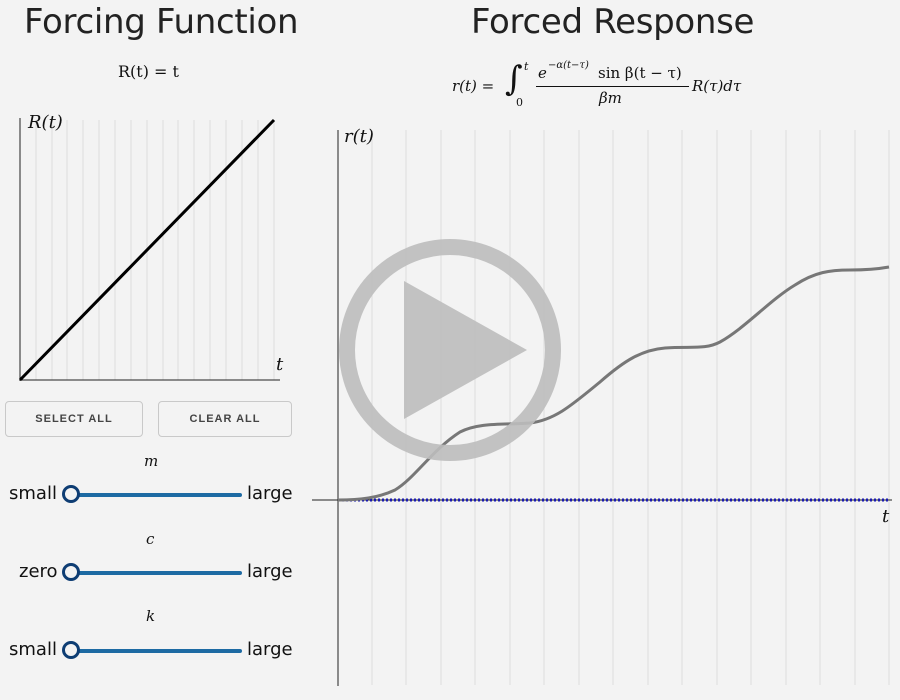 This screenshot has width=900, height=700. Describe the element at coordinates (886, 516) in the screenshot. I see `response-x-label: t` at that location.